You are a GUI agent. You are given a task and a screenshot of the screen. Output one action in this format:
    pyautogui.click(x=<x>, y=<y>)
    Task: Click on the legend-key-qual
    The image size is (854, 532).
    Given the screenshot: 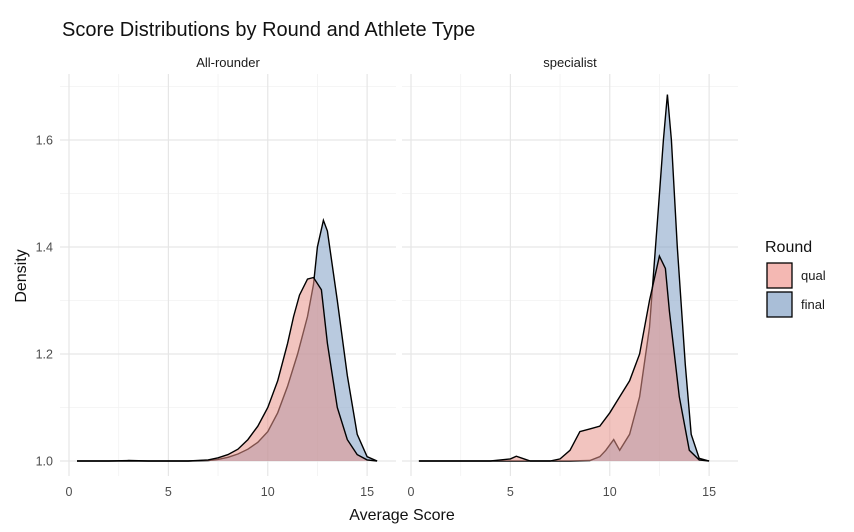 What is the action you would take?
    pyautogui.click(x=779, y=275)
    